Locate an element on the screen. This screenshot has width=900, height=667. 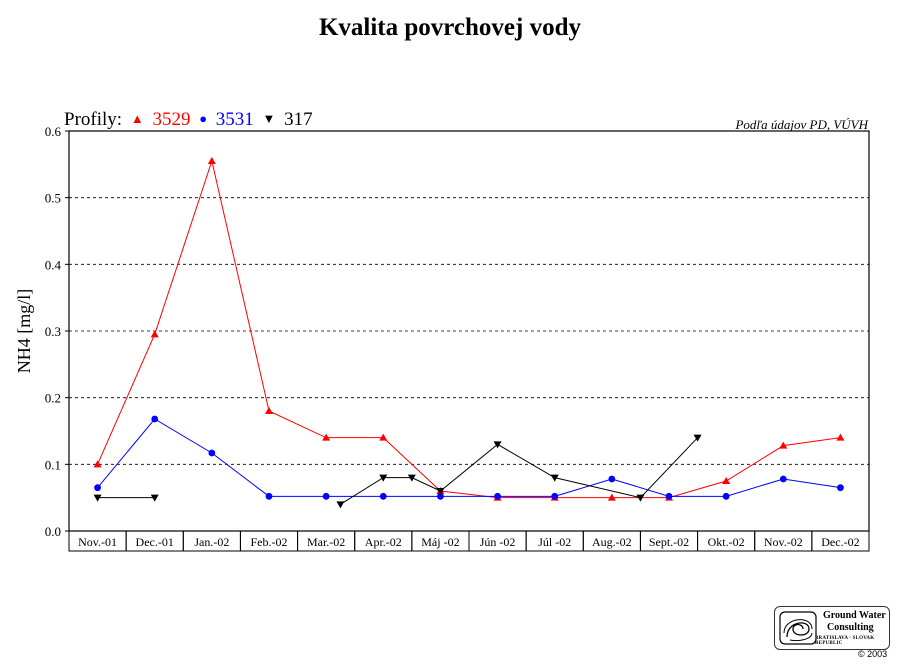
legend-circle-icon: ● is located at coordinates (203, 118).